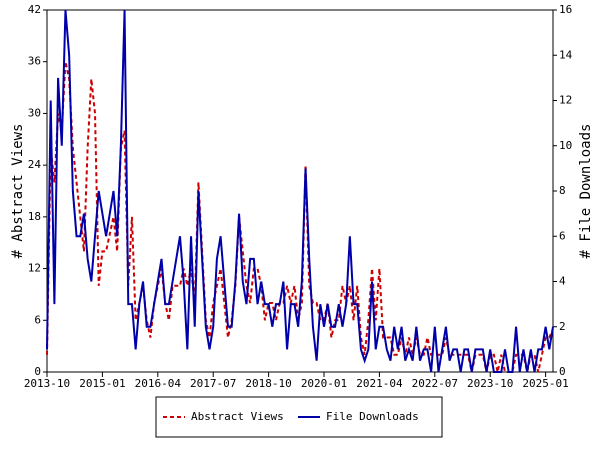 This screenshot has height=450, width=600. Describe the element at coordinates (37, 371) in the screenshot. I see `y-tick-label: 0` at that location.